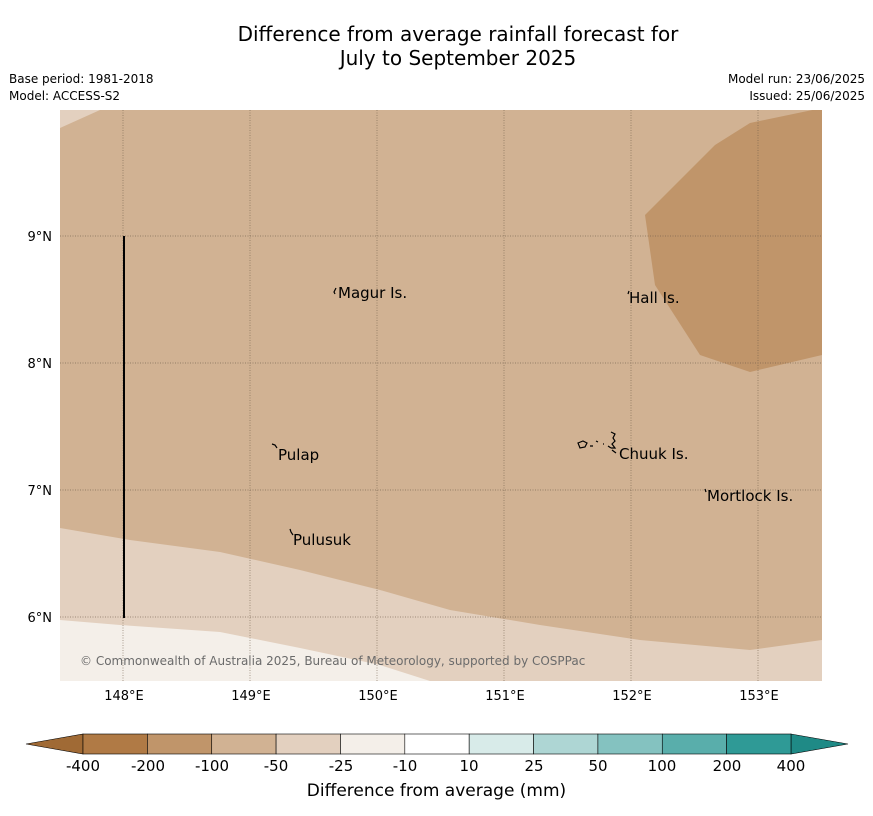 Image resolution: width=873 pixels, height=816 pixels. Describe the element at coordinates (40, 491) in the screenshot. I see `lat-tick: 7°N` at that location.